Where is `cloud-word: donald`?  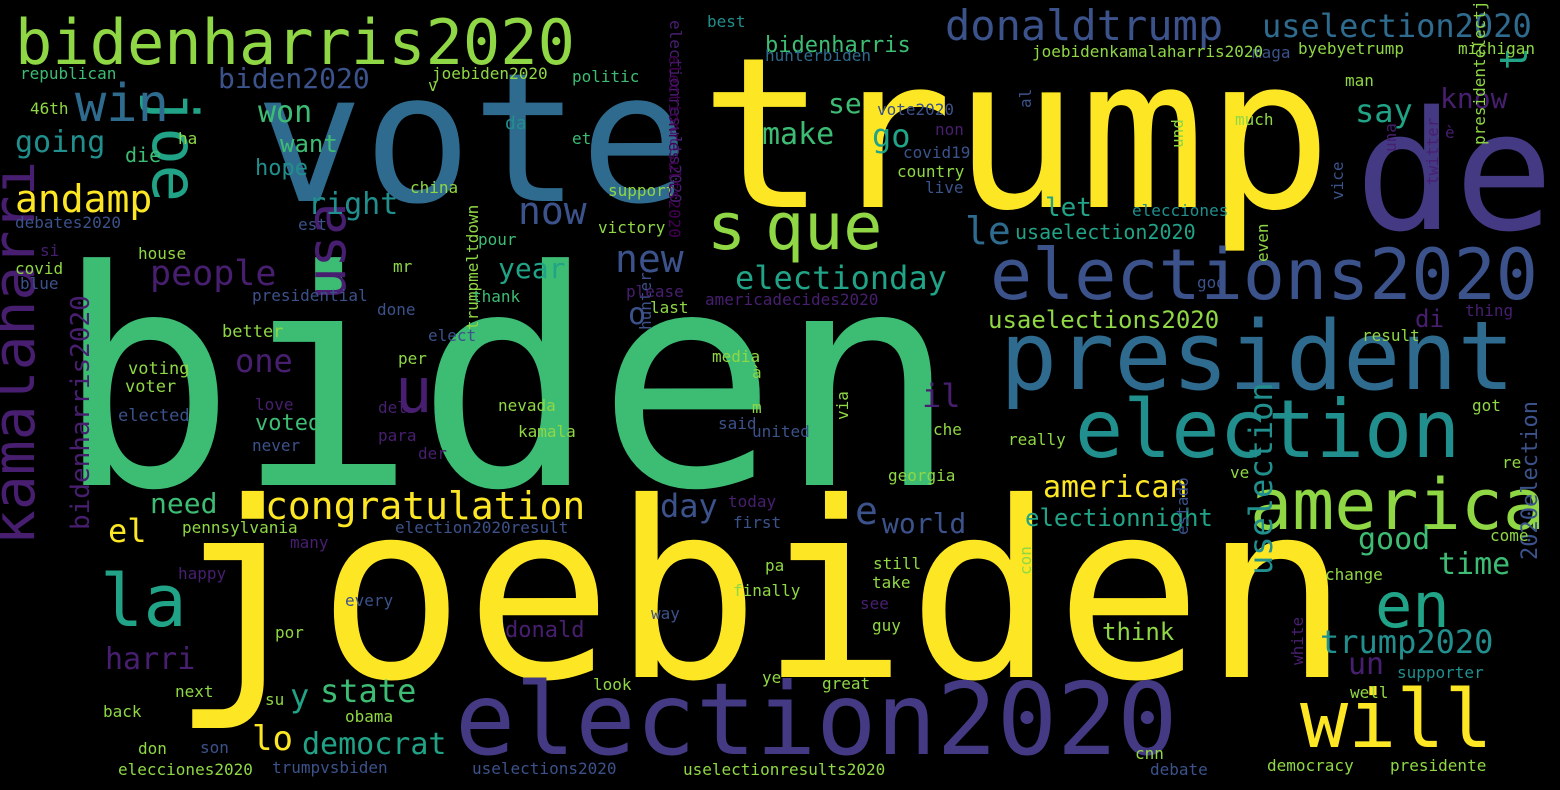 cloud-word: donald is located at coordinates (545, 630).